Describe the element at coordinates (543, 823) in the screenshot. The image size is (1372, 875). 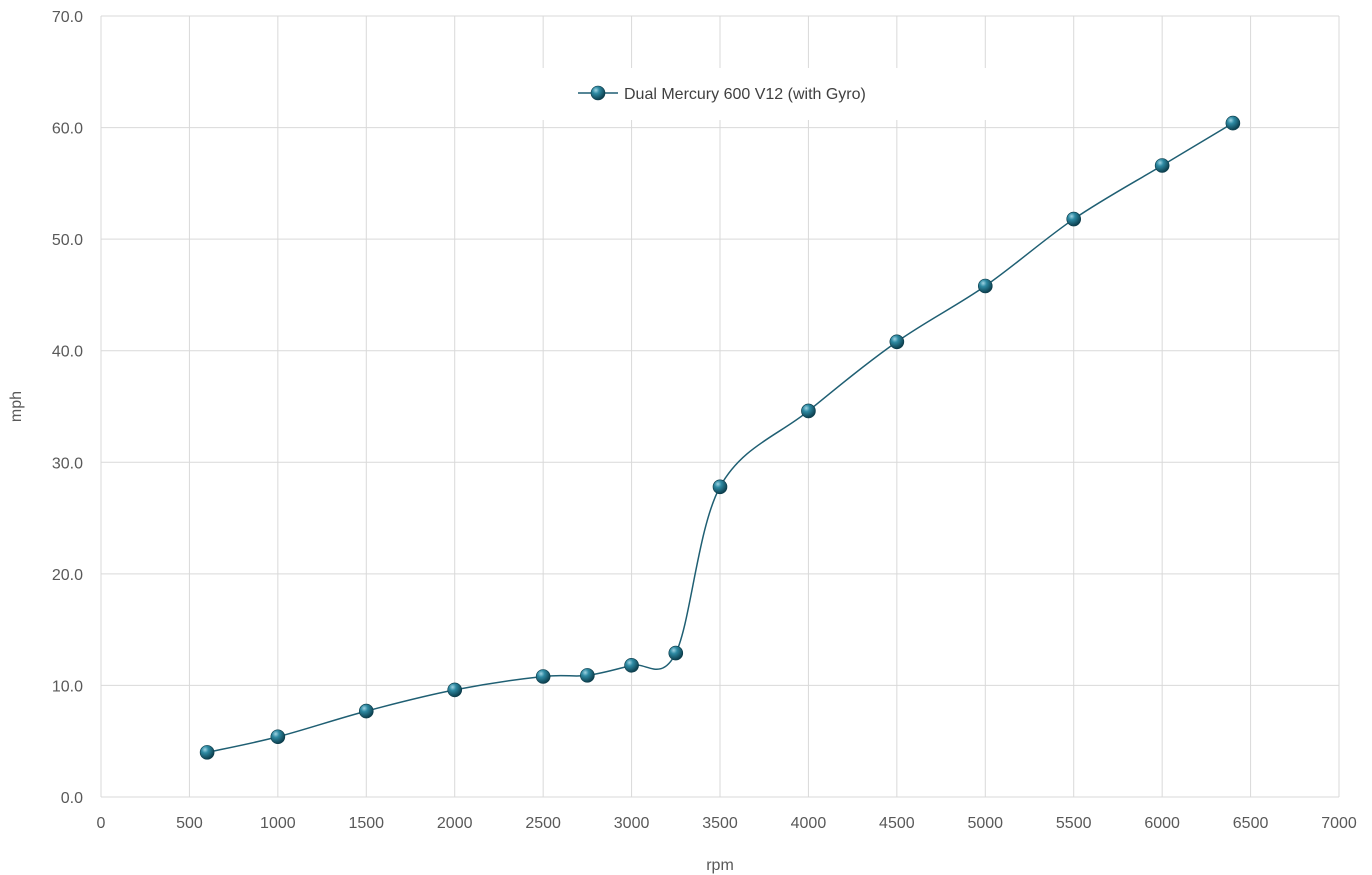
I see `x-tick-label: 2500` at that location.